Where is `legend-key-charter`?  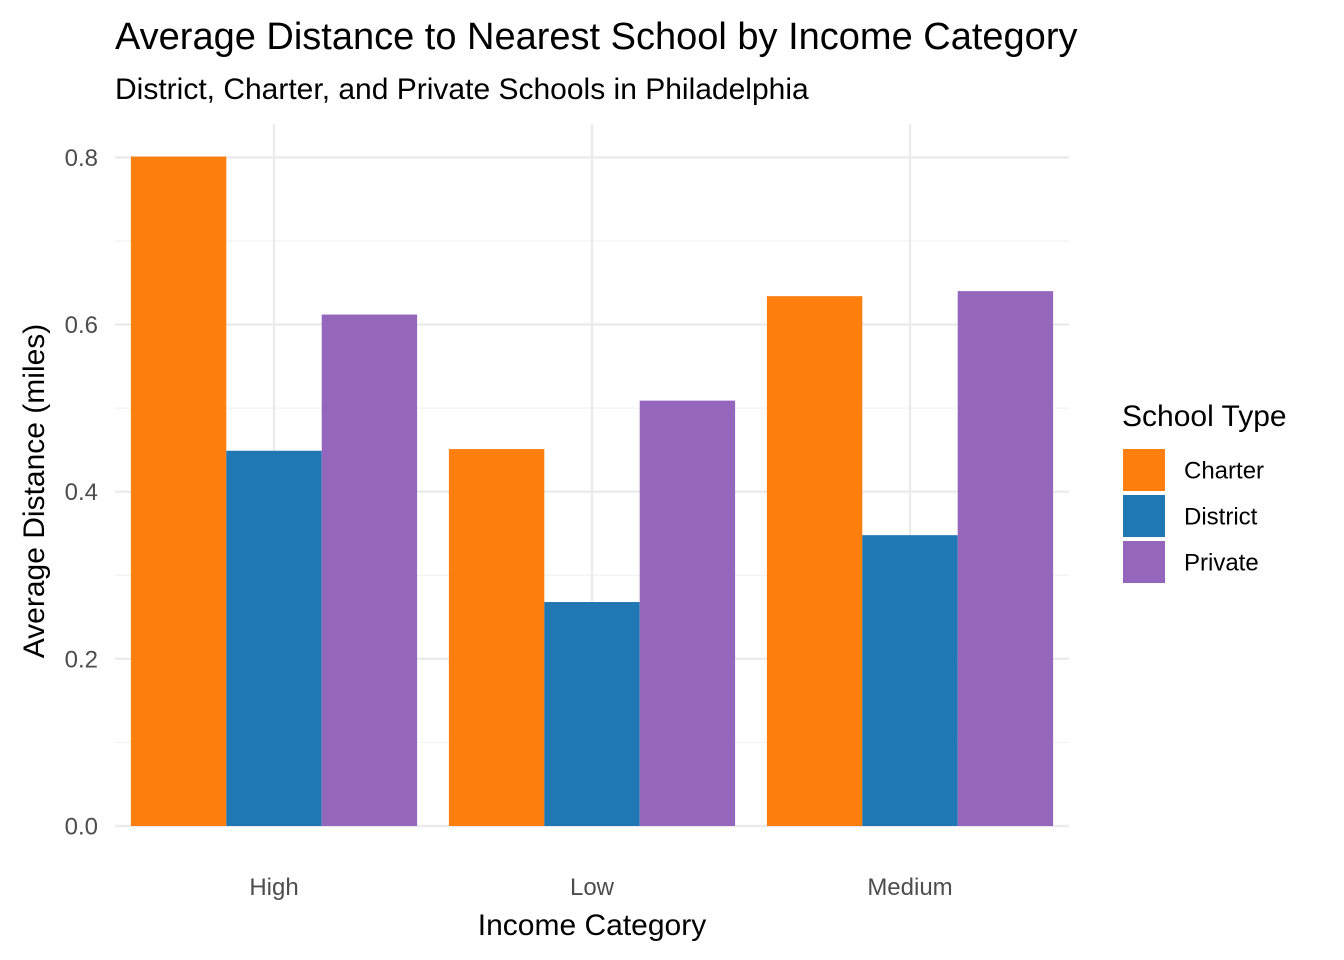
legend-key-charter is located at coordinates (1144, 470).